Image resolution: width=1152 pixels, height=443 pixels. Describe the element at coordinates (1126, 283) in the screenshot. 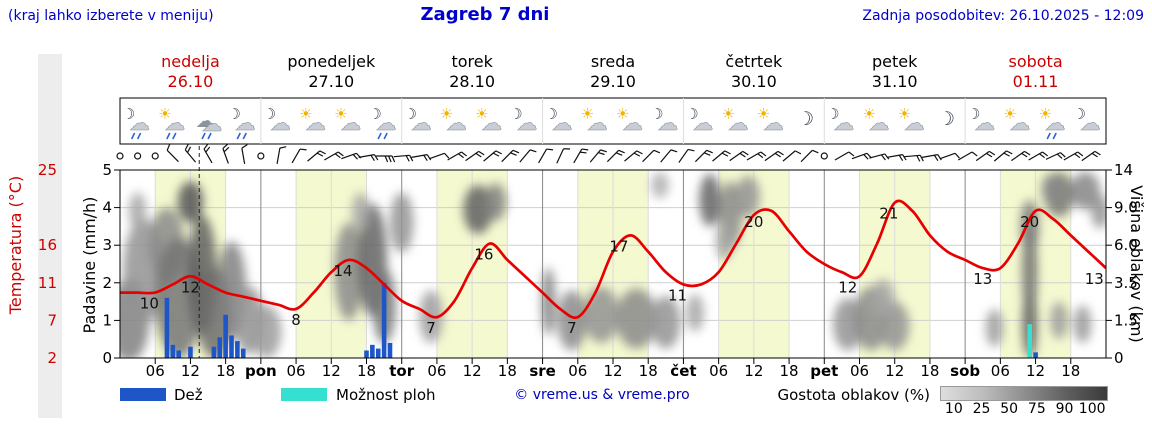

I see `svg-text: 3.5` at that location.